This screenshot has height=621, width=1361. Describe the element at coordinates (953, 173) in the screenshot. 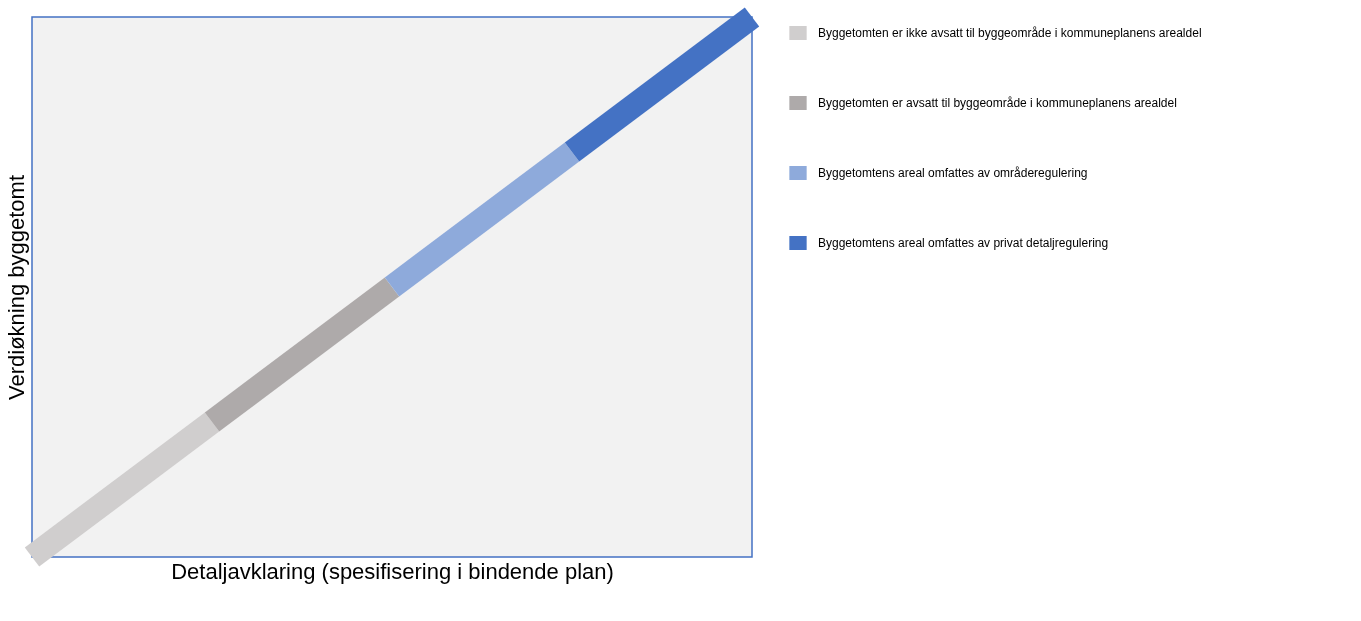

I see `legend-label: Byggetomtens areal omfattes av områderegulering` at that location.